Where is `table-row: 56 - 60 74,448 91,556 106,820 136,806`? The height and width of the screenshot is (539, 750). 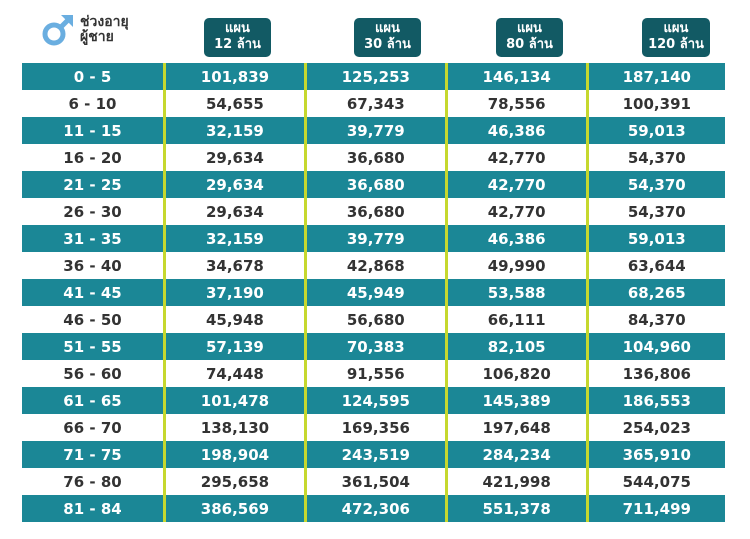 table-row: 56 - 60 74,448 91,556 106,820 136,806 is located at coordinates (373, 373).